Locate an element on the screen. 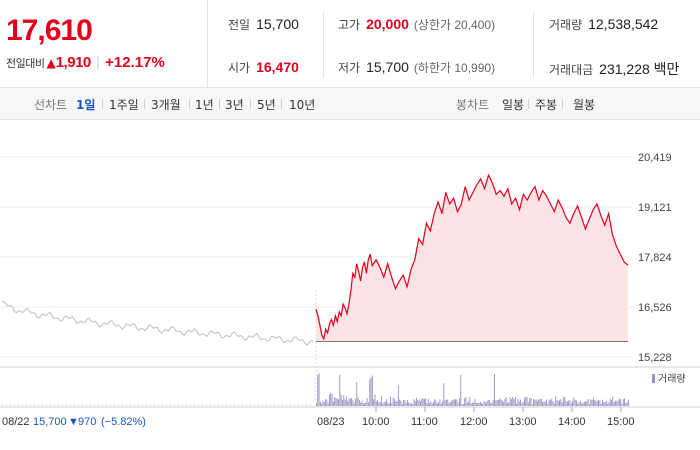 The width and height of the screenshot is (700, 450). stat-value: 20,000 is located at coordinates (387, 24).